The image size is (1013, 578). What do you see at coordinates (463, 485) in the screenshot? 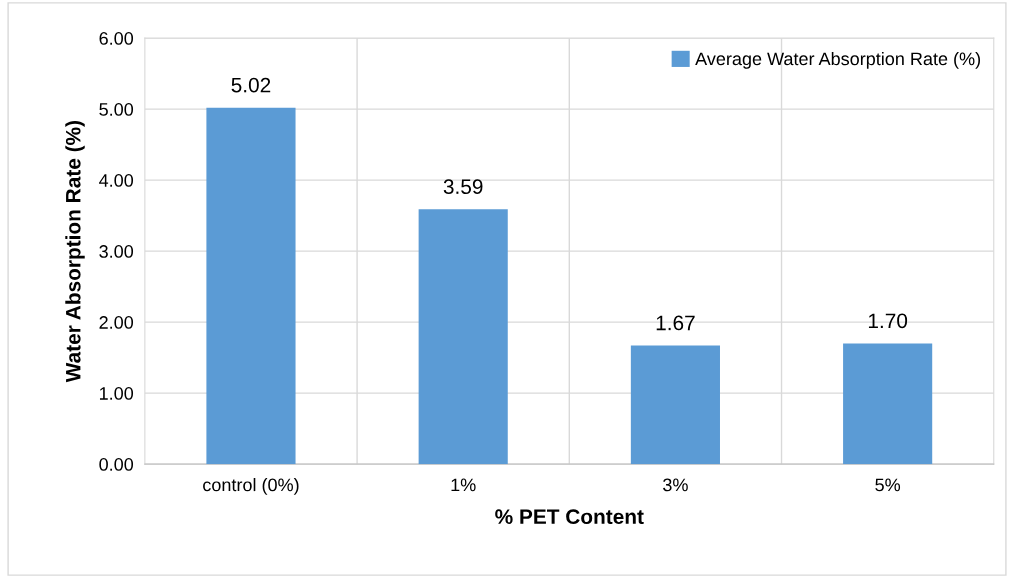
I see `x-tick-label: 1%` at bounding box center [463, 485].